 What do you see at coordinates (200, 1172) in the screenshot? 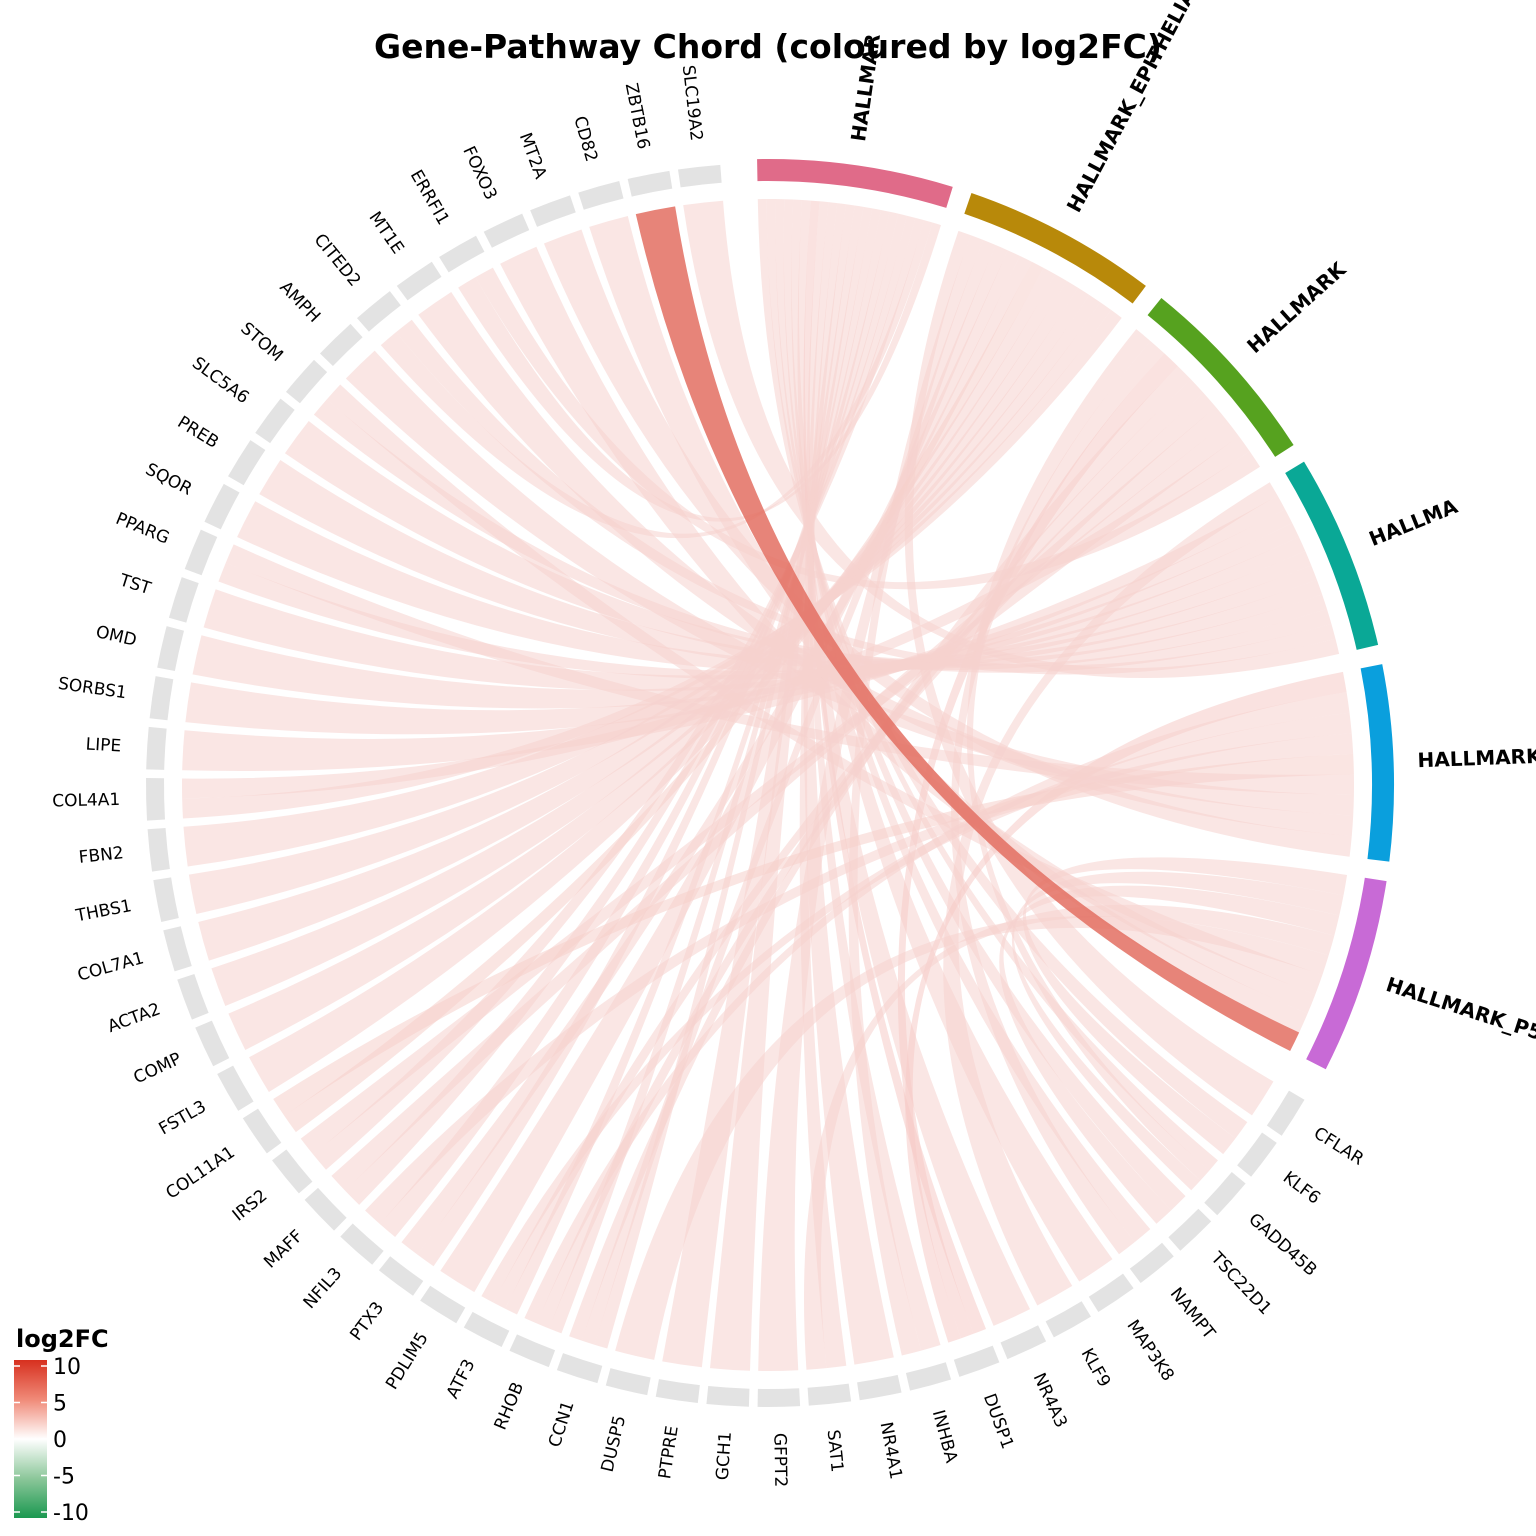
I see `gene-label-col11a1: COL11A1` at bounding box center [200, 1172].